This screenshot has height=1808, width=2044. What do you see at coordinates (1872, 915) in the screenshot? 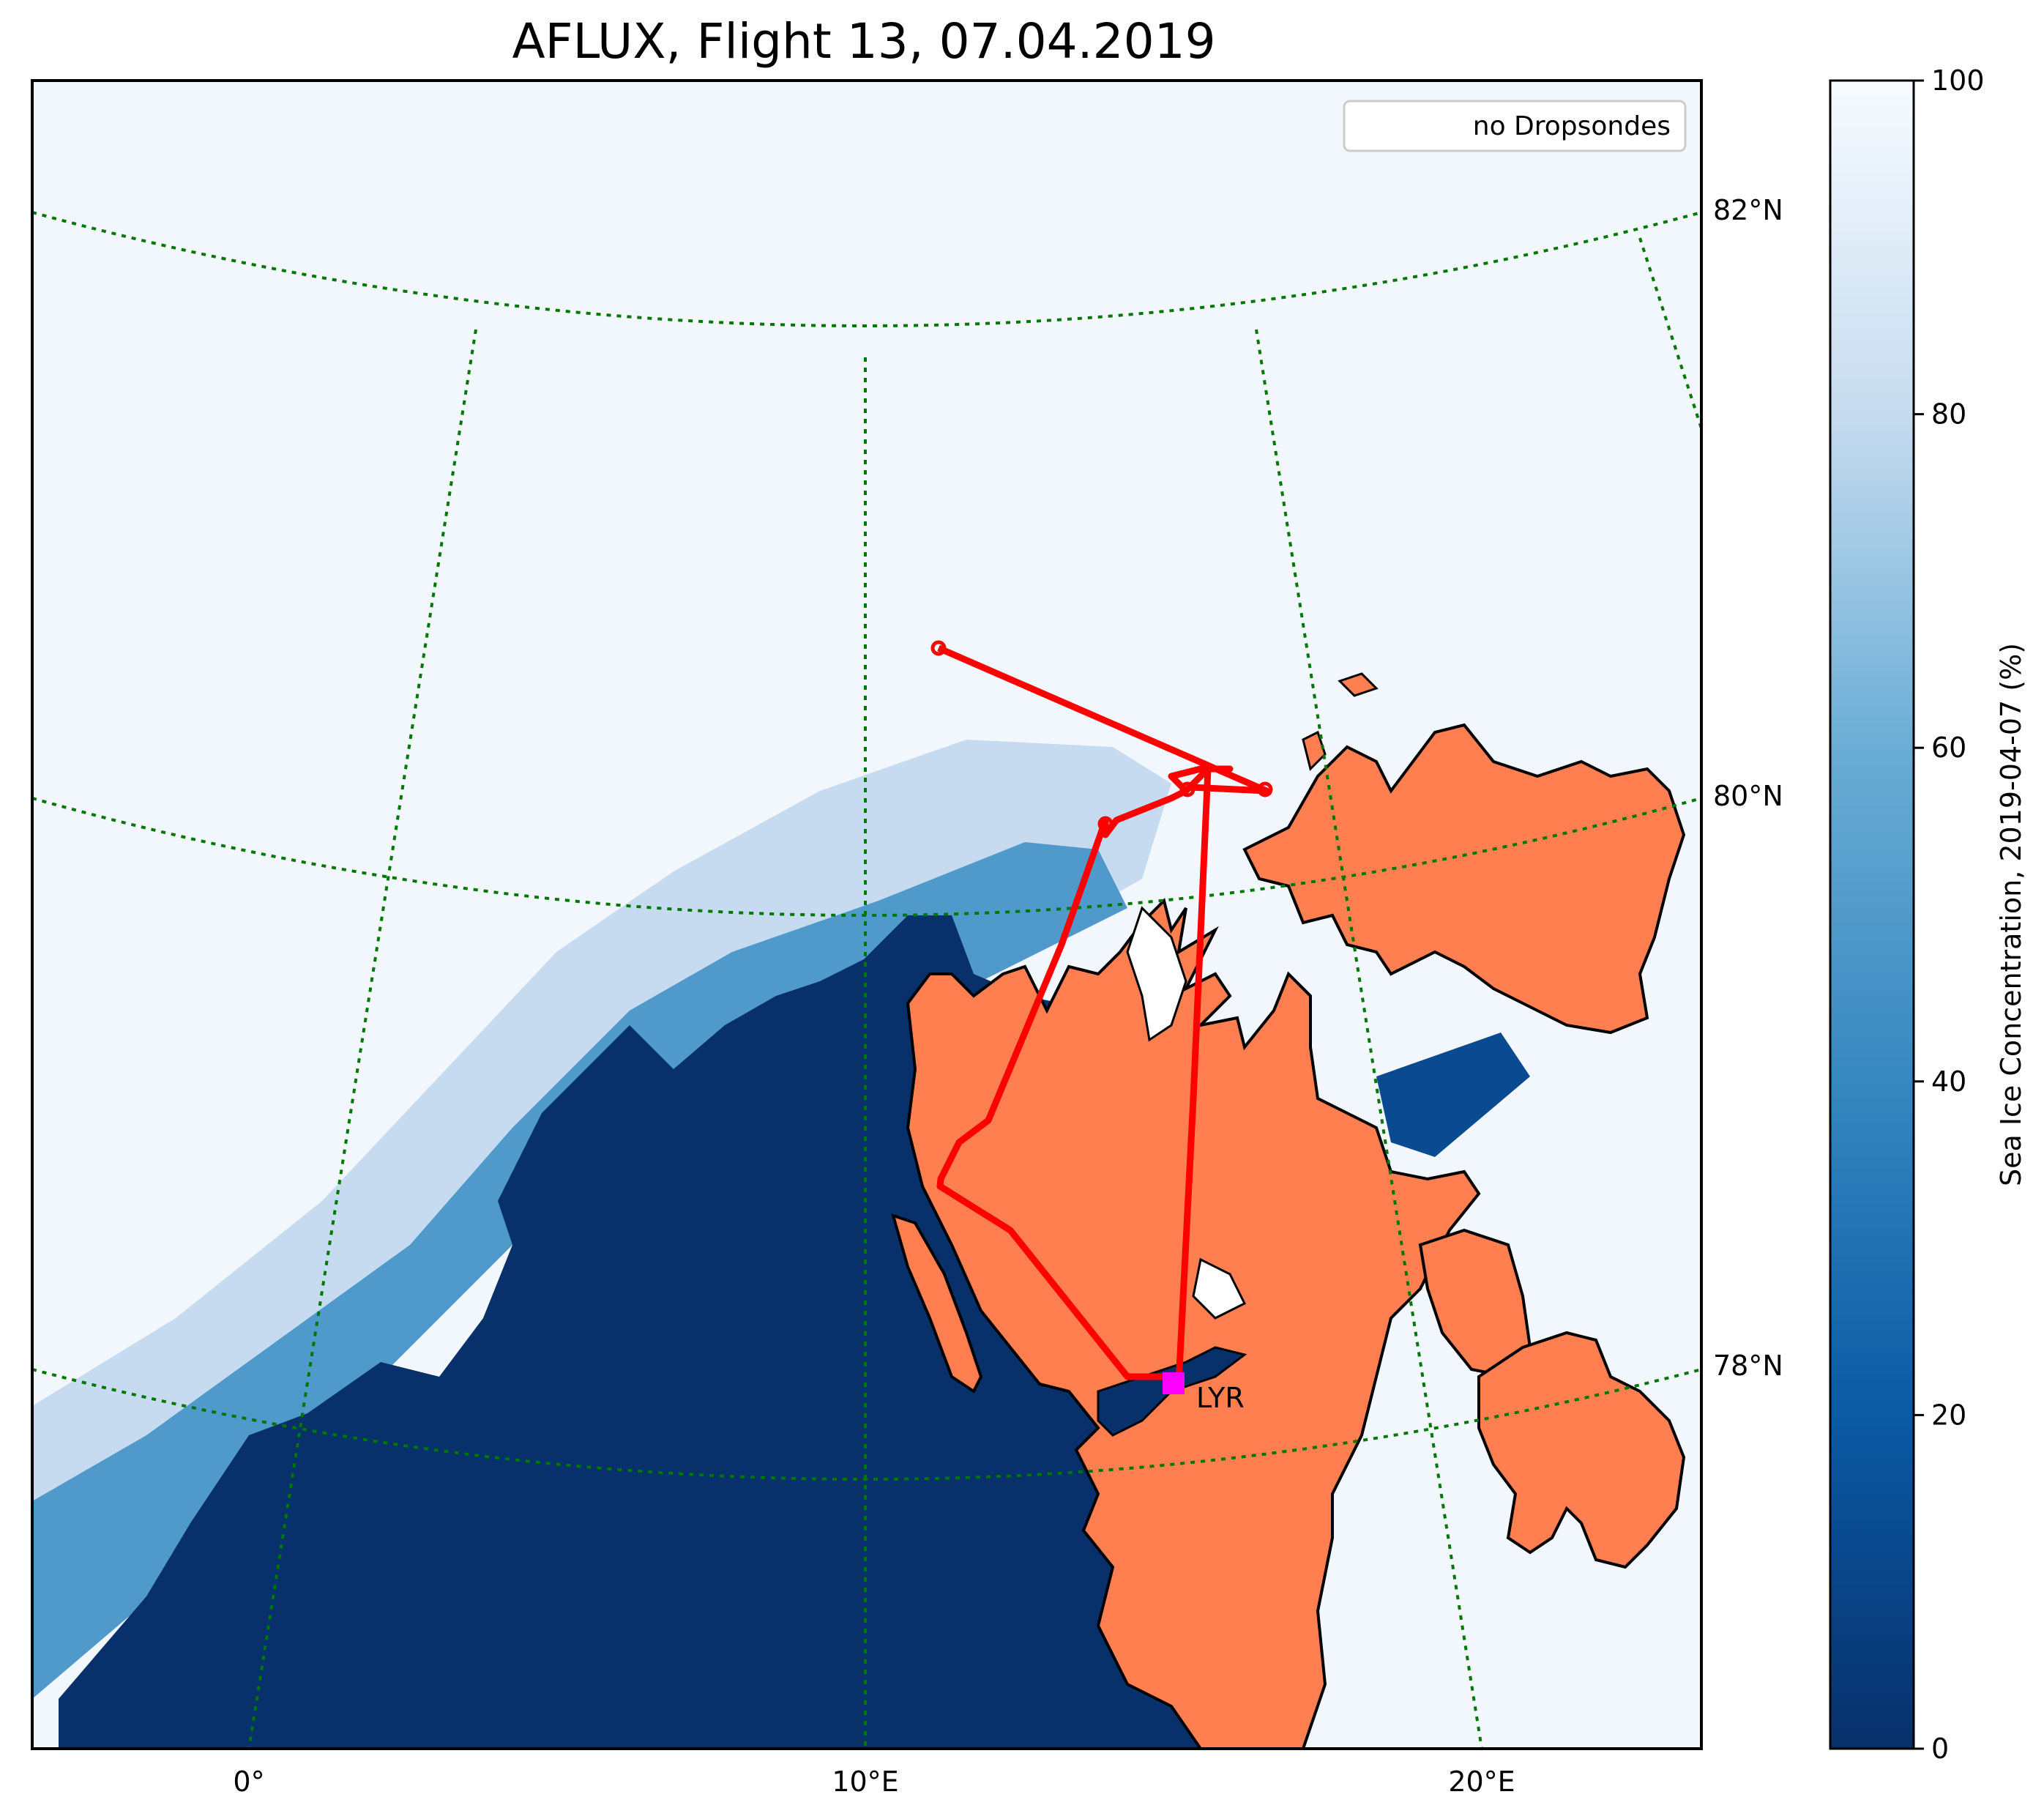
I see `colorbar` at bounding box center [1872, 915].